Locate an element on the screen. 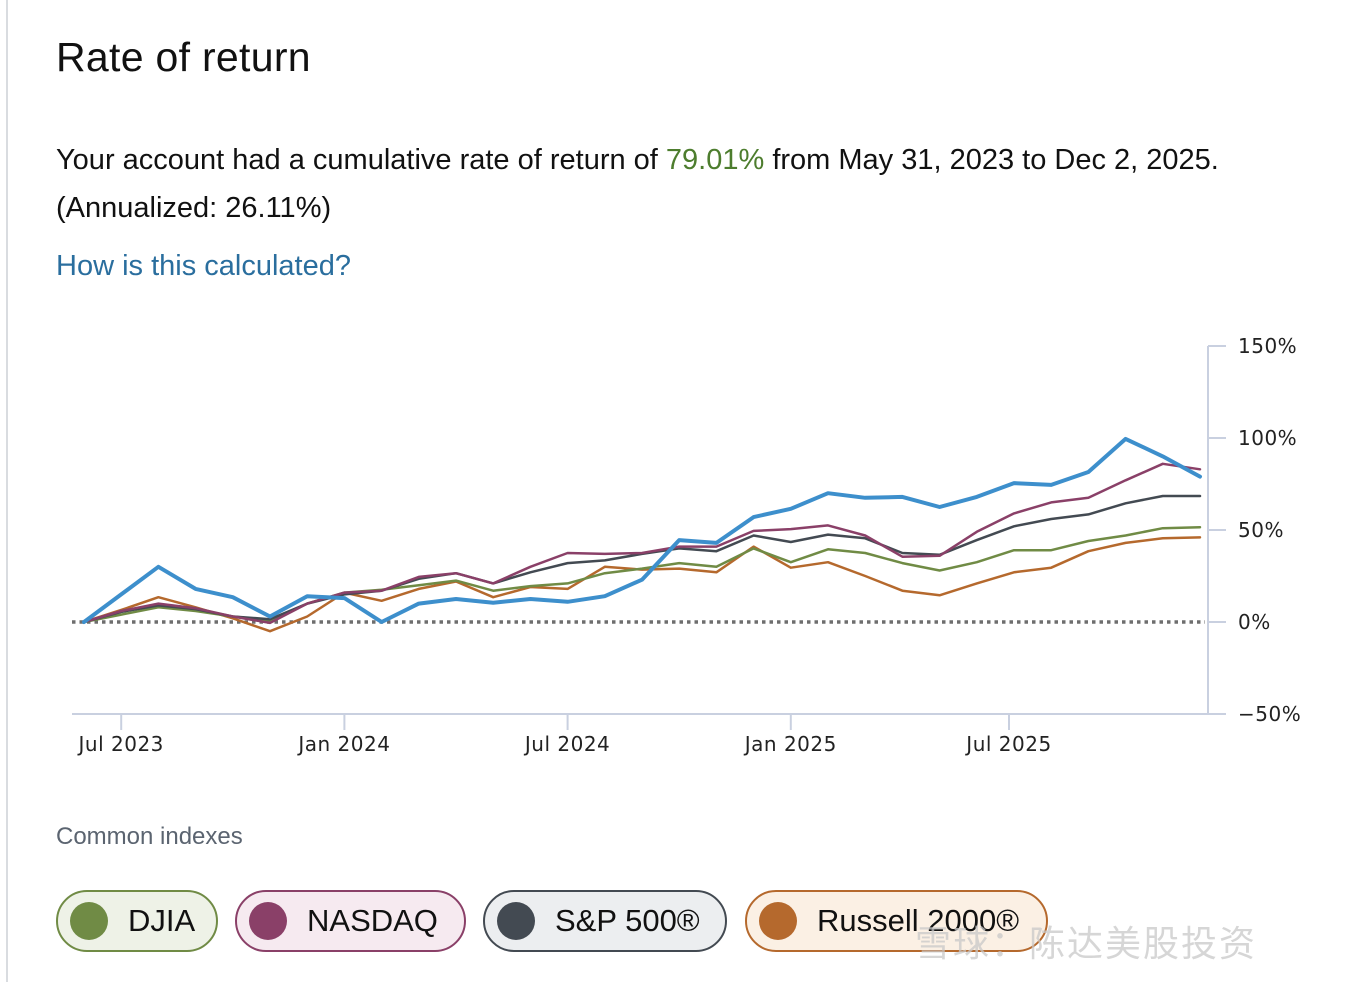 Image resolution: width=1360 pixels, height=982 pixels. y-tick-label: 0% is located at coordinates (1254, 622).